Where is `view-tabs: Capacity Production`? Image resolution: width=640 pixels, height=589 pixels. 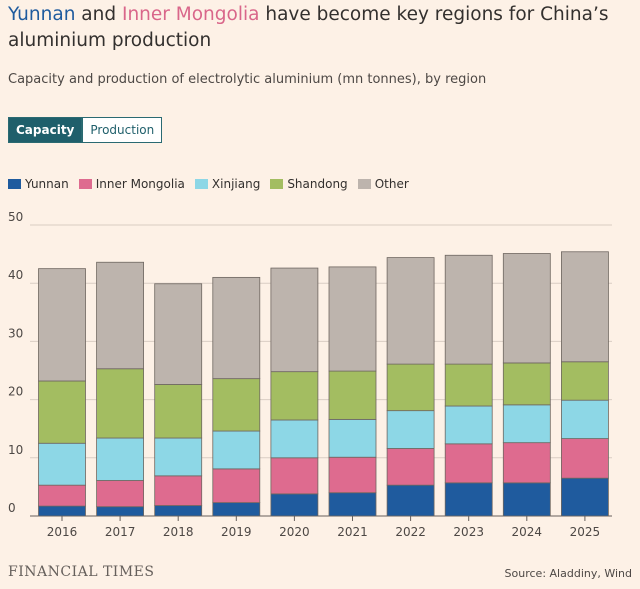 view-tabs: Capacity Production is located at coordinates (85, 130).